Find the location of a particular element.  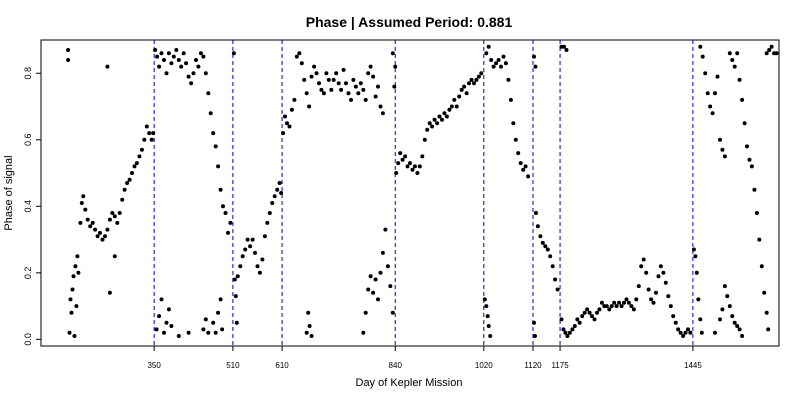

x-tick-label: 350 is located at coordinates (154, 365).